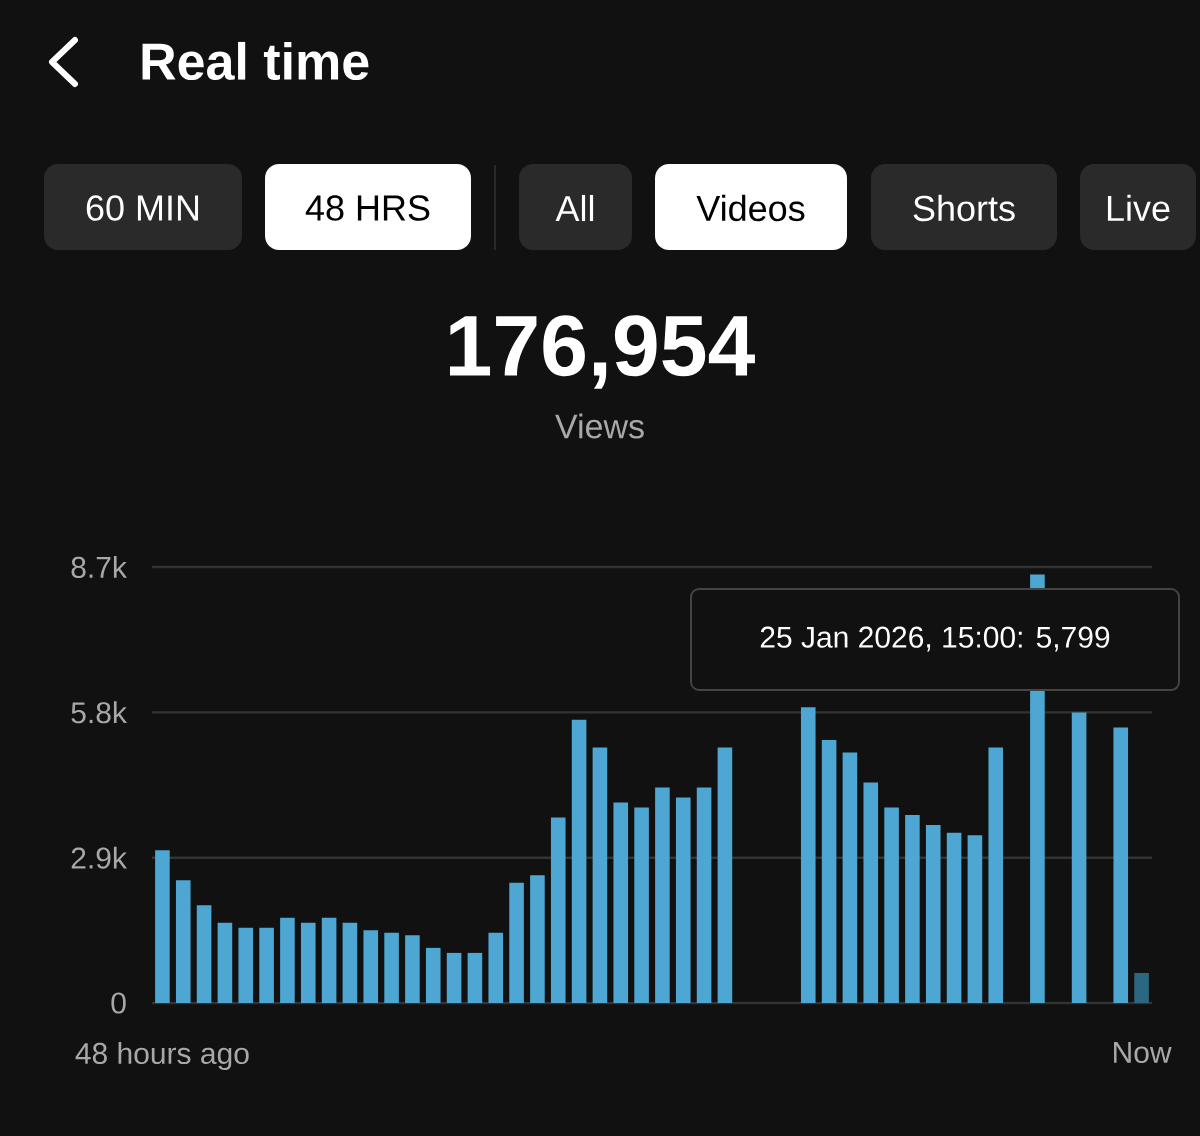  What do you see at coordinates (99, 857) in the screenshot?
I see `y-tick-label: 2.9k` at bounding box center [99, 857].